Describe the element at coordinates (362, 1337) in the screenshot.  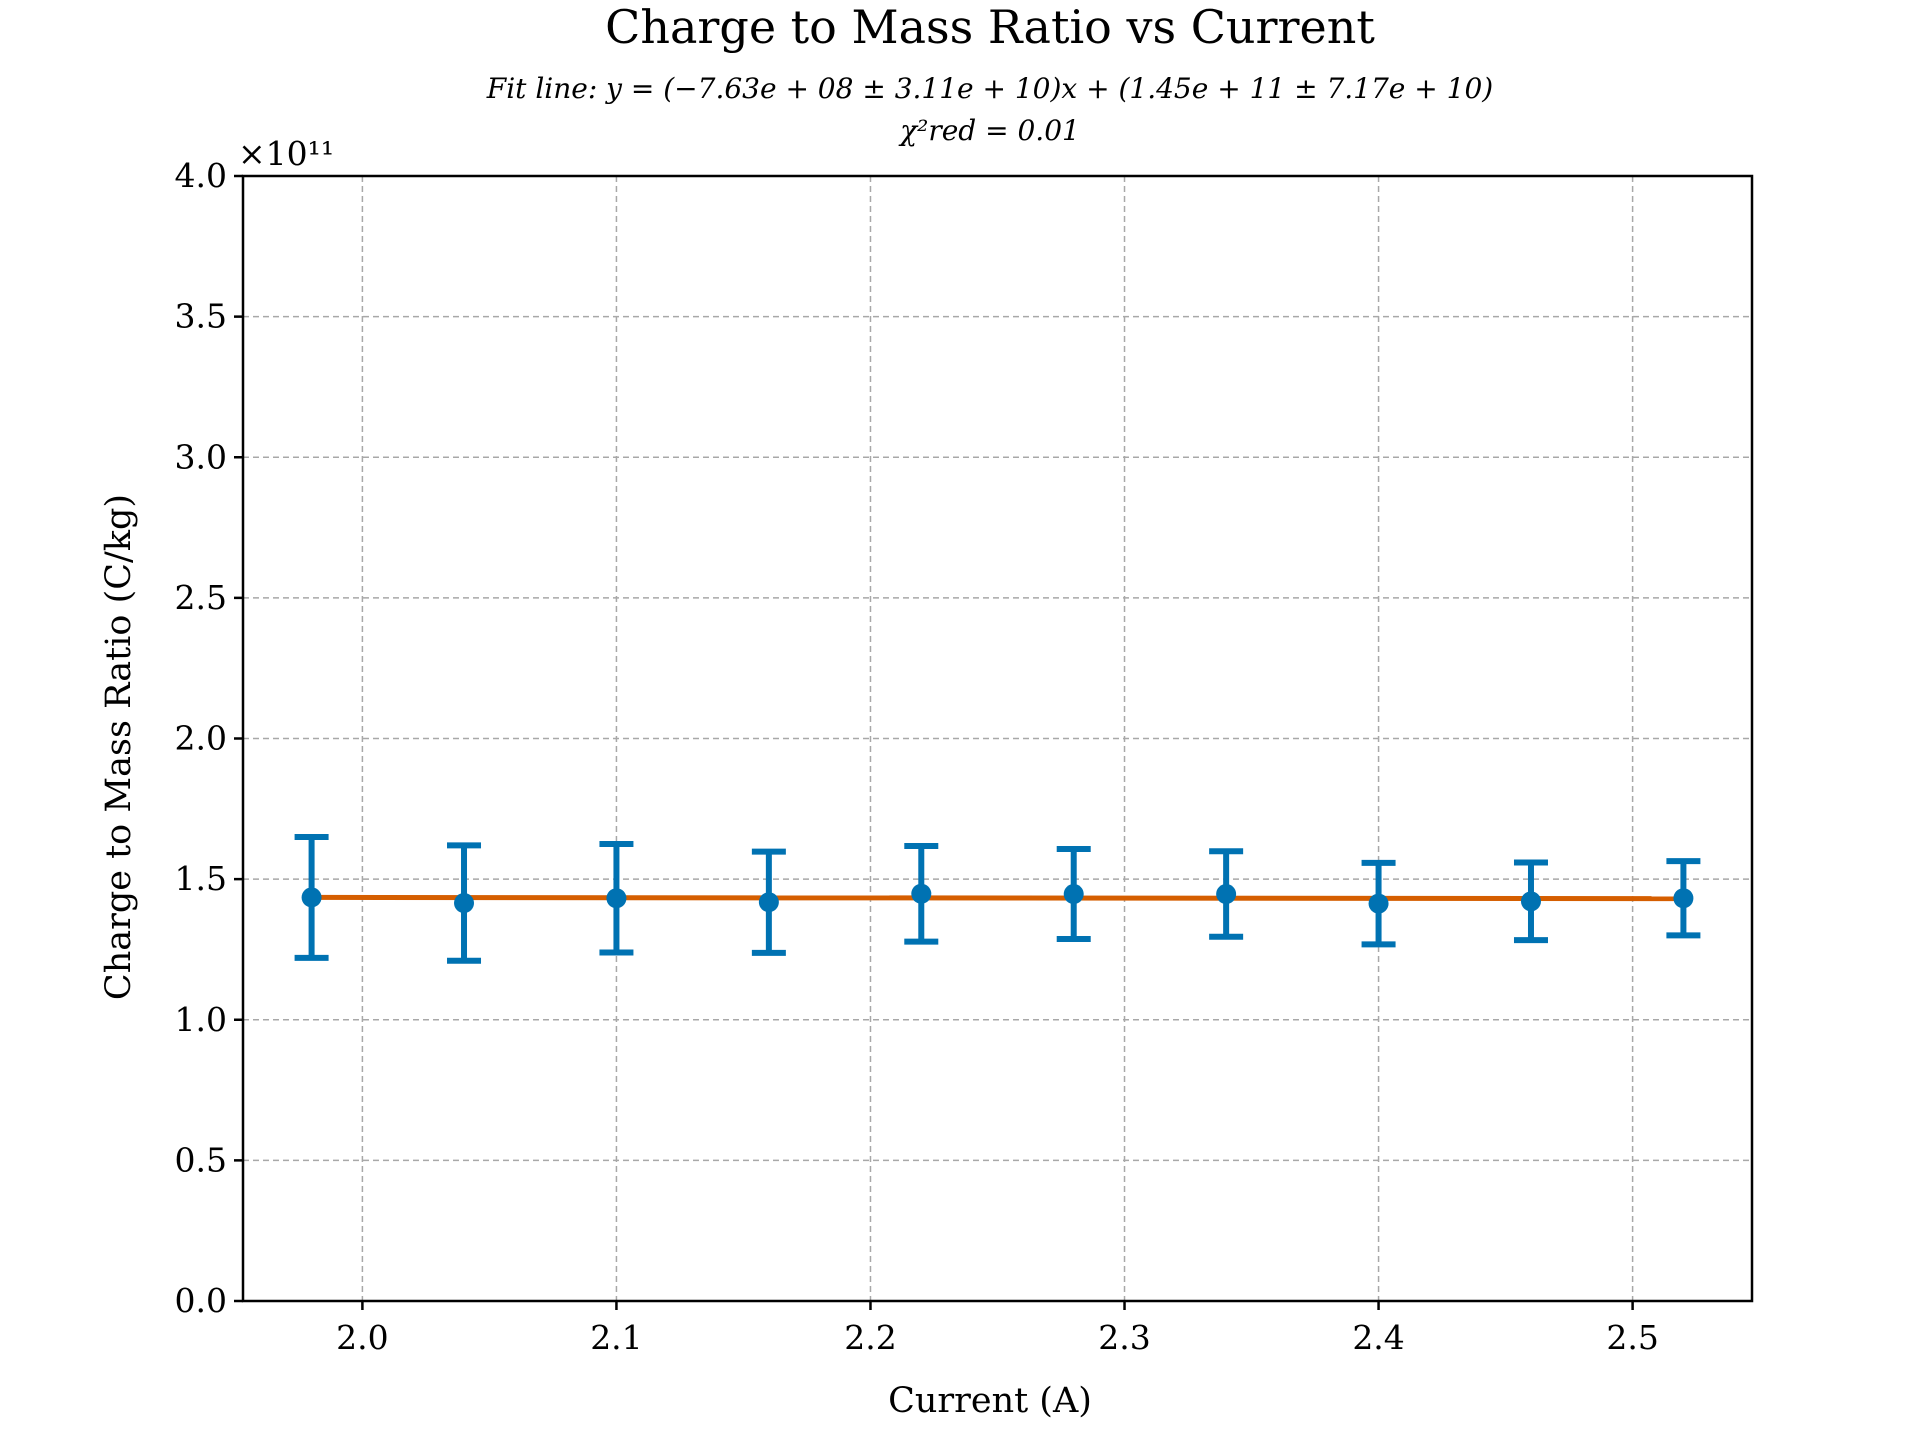
I see `x-tick-label: 2.0` at that location.